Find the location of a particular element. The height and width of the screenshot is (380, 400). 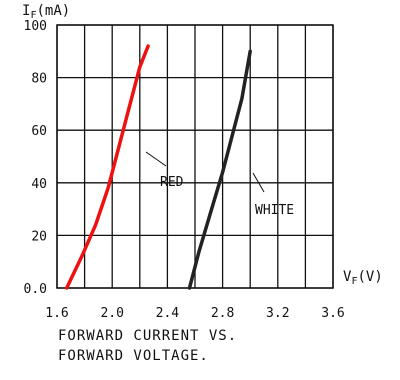

series-label-white: WHITE is located at coordinates (274, 210).